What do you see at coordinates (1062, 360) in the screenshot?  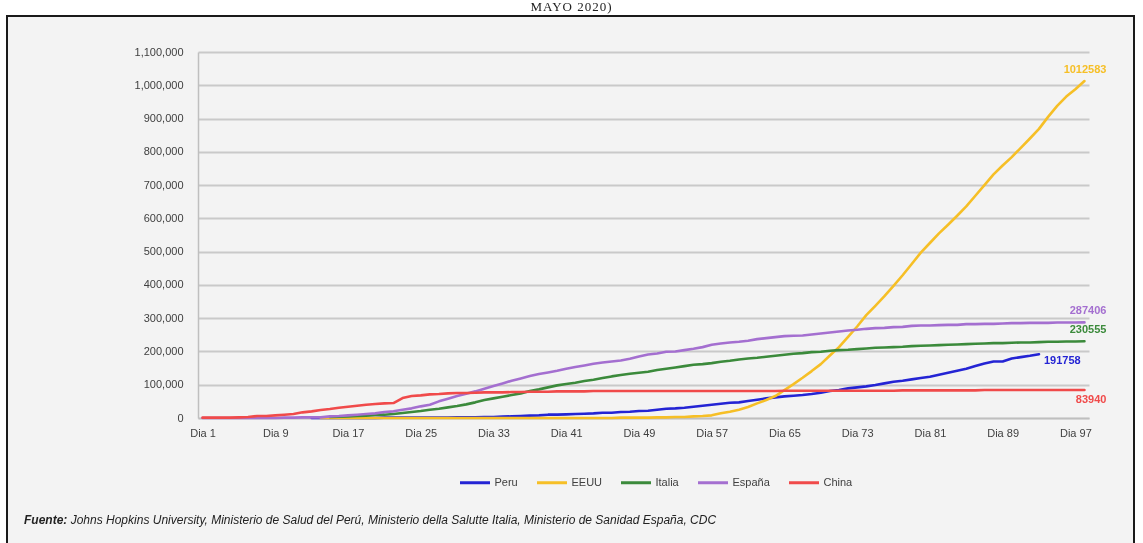 I see `data-label: 191758` at bounding box center [1062, 360].